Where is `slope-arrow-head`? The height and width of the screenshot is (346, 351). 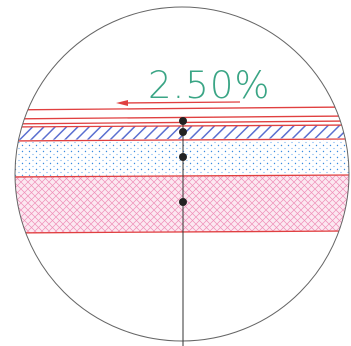
slope-arrow-head is located at coordinates (122, 103).